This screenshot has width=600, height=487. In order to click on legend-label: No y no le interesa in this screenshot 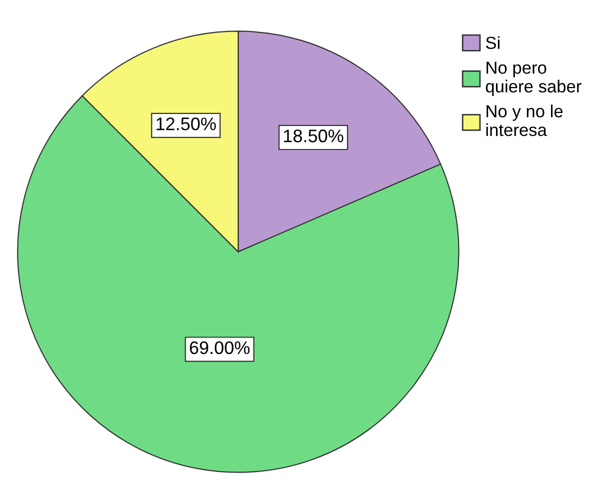, I will do `click(524, 120)`.